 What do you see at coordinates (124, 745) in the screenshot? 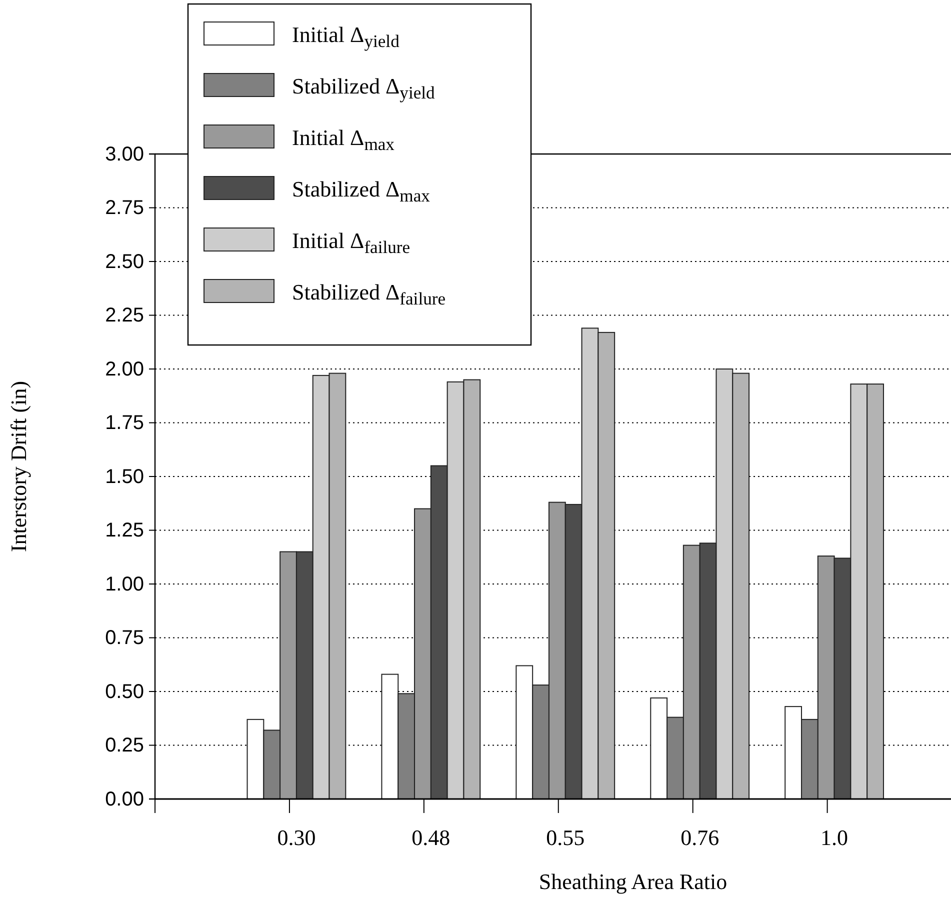
I see `y-tick-label: 0.25` at bounding box center [124, 745].